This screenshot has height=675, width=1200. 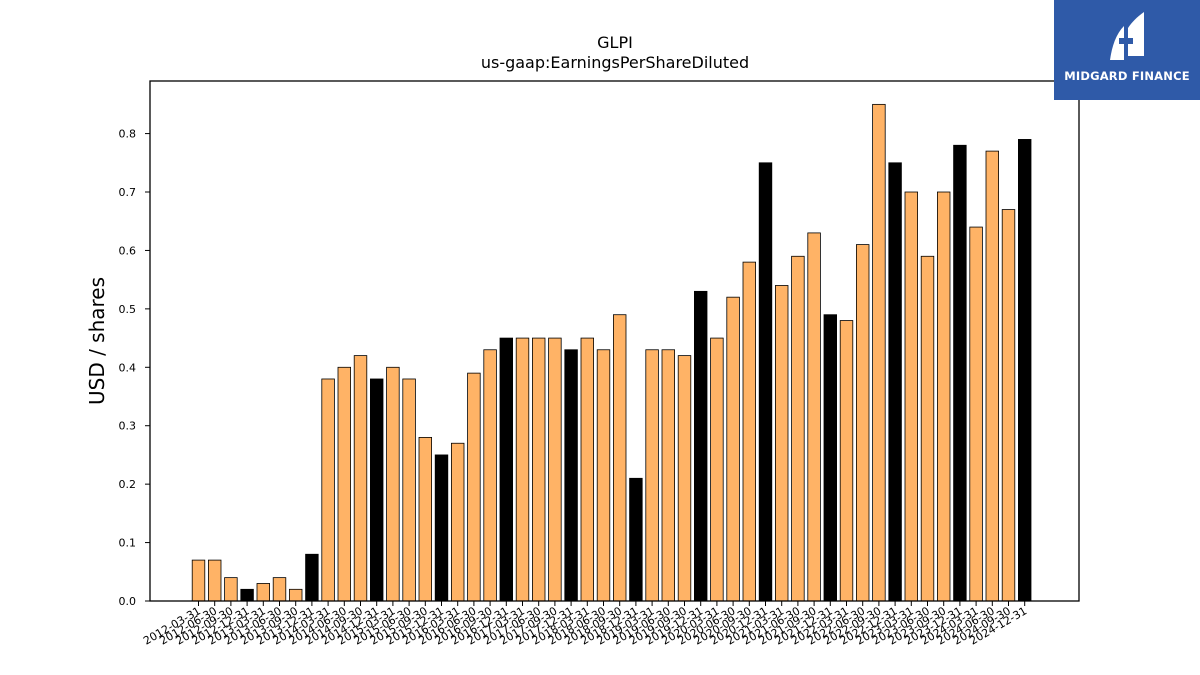 I want to click on y-tick-label: 0.8, so click(x=128, y=134).